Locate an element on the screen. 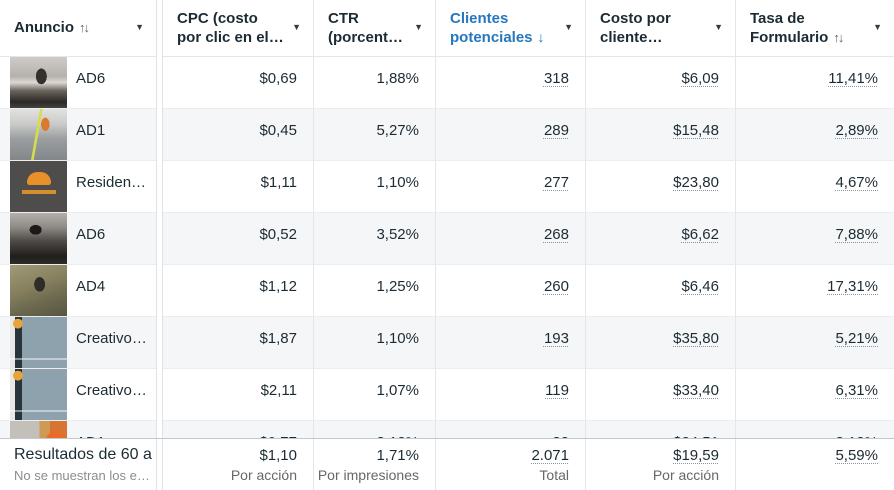 Image resolution: width=894 pixels, height=490 pixels. column-header-clientes-potenciales: Clientes potenciales ↓ ▼ is located at coordinates (510, 28).